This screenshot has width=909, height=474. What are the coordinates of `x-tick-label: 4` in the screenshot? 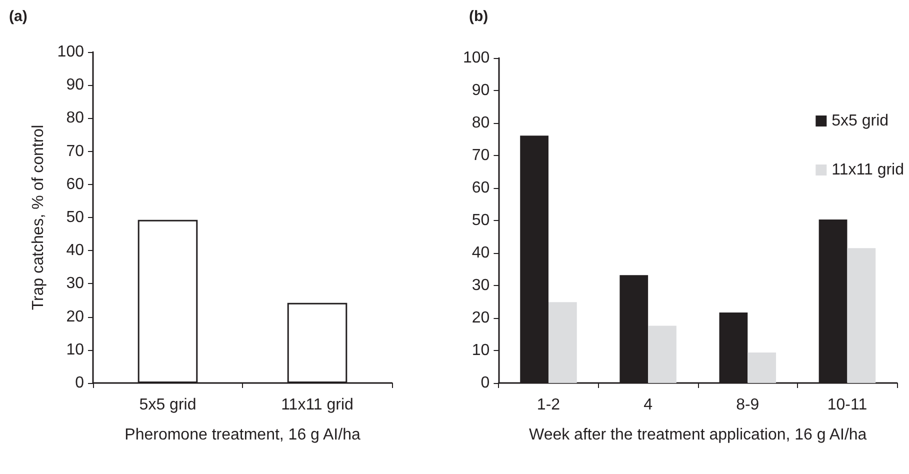 It's located at (648, 405).